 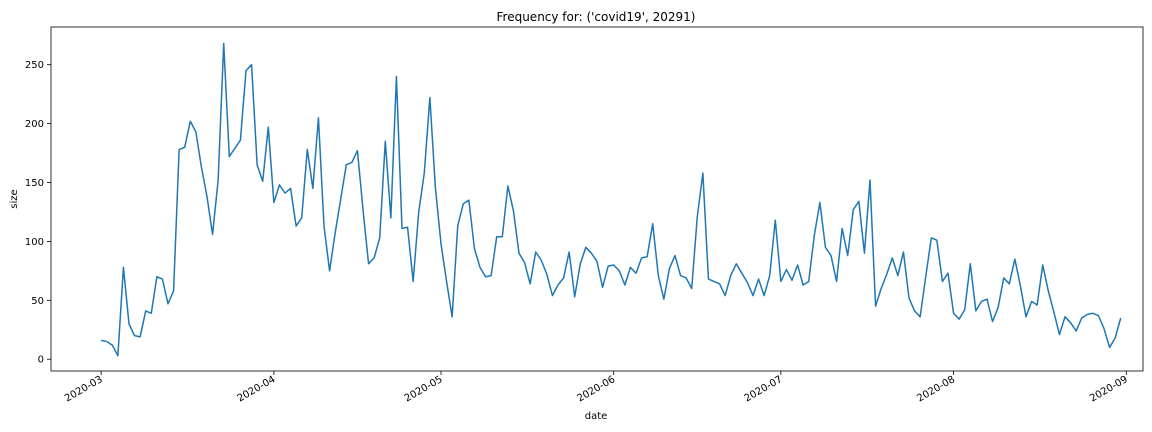 I want to click on x-axis-label: date, so click(x=596, y=416).